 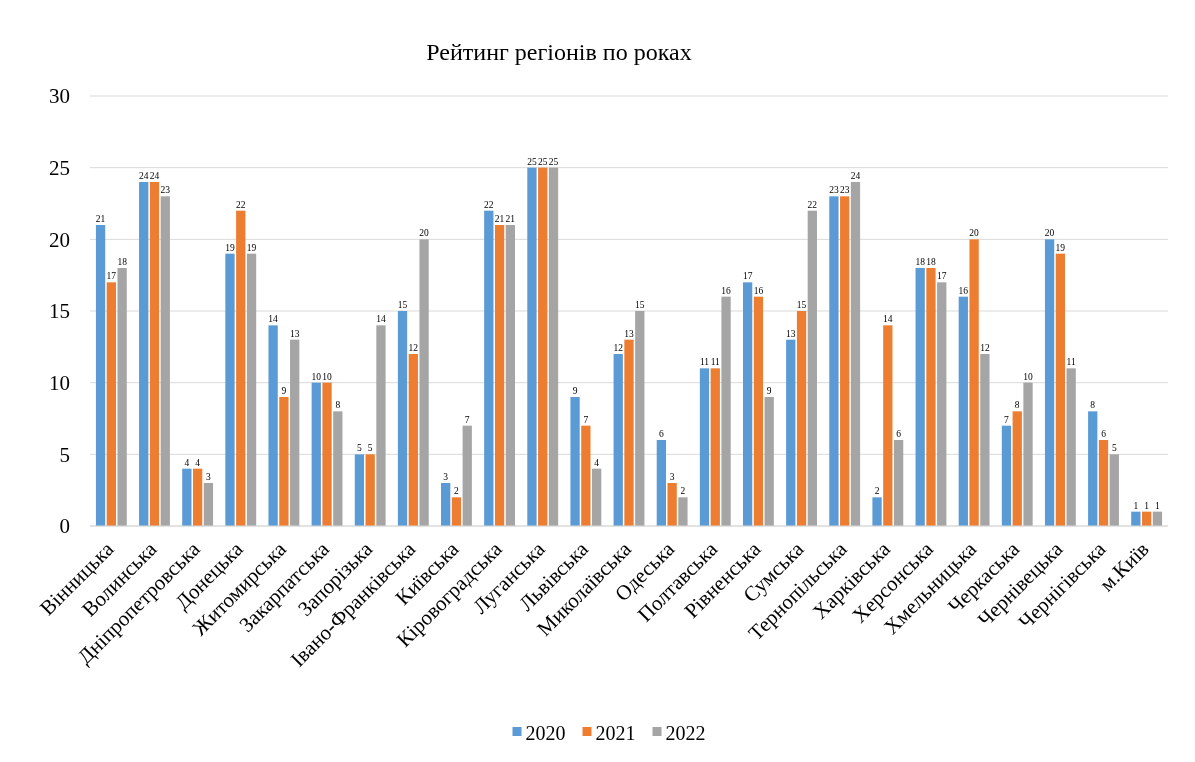 What do you see at coordinates (685, 733) in the screenshot?
I see `legend-label: 2022` at bounding box center [685, 733].